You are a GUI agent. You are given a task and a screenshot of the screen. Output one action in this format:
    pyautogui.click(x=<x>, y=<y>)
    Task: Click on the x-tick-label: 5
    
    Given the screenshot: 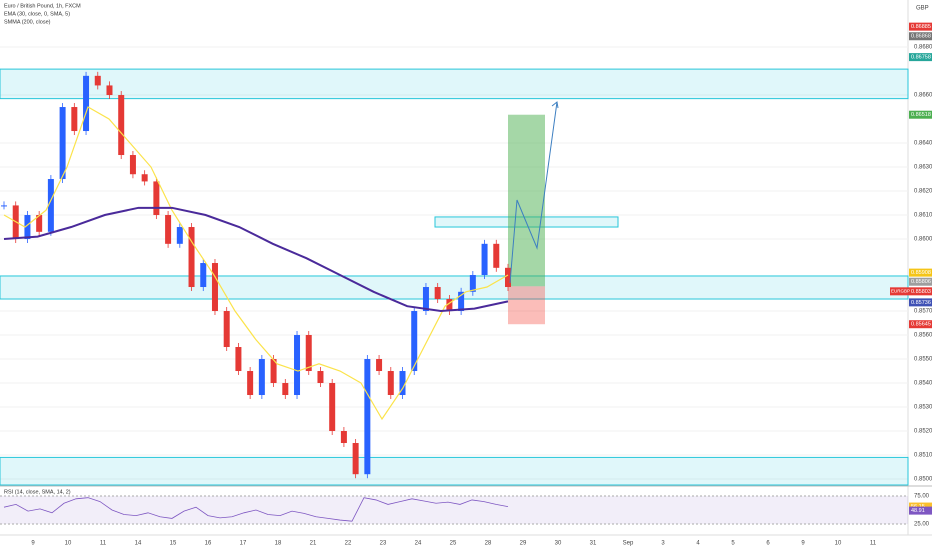 What is the action you would take?
    pyautogui.click(x=733, y=544)
    